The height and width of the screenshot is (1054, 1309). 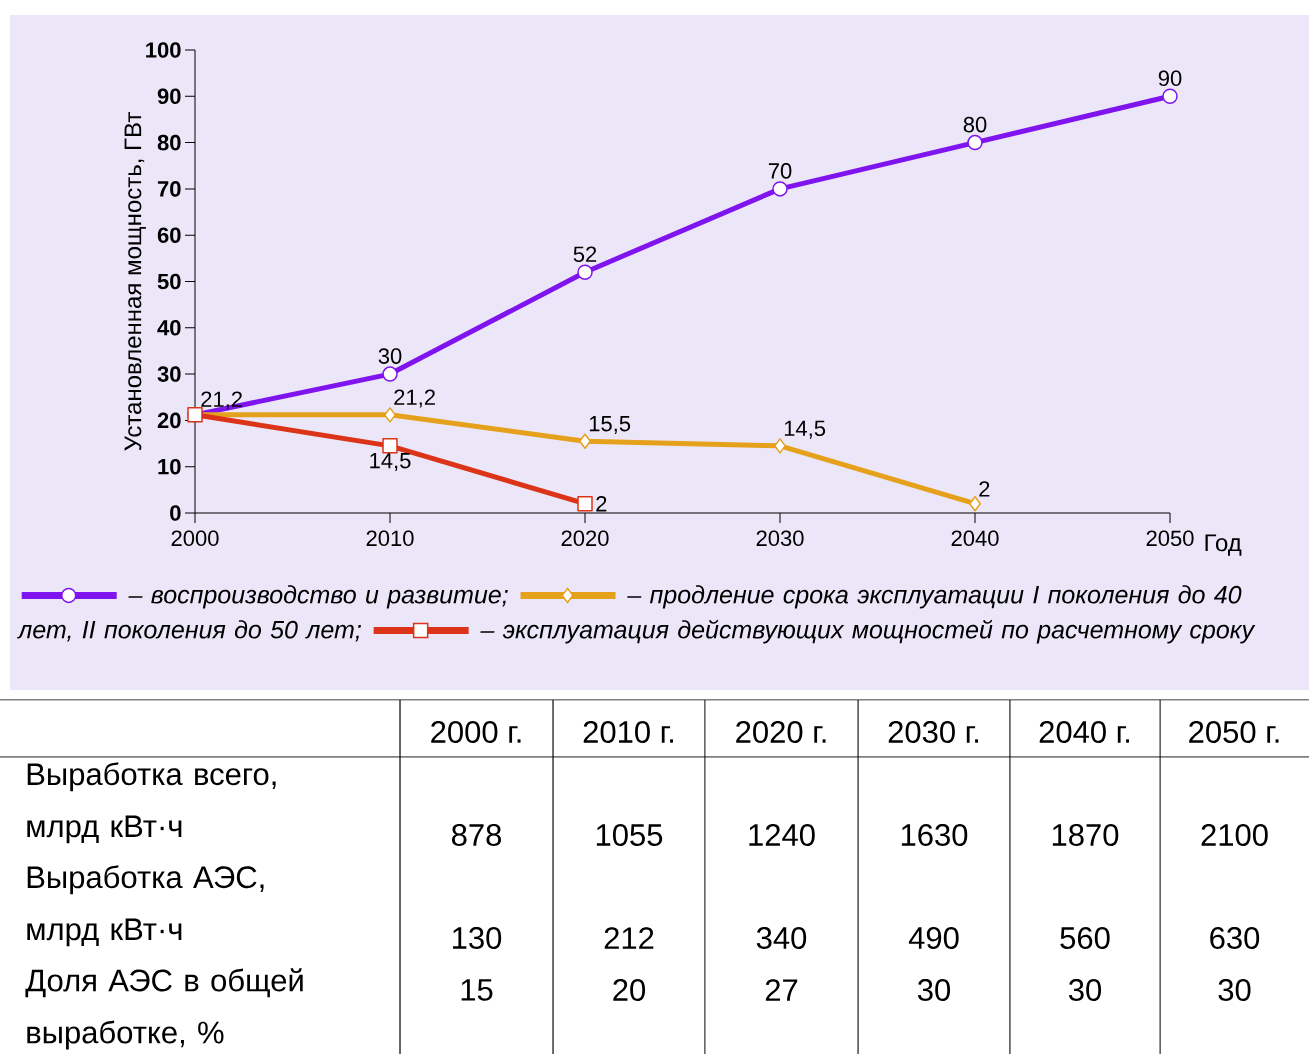 I want to click on text: – продление срока эксплуатации I поколения до 40, so click(x=934, y=597).